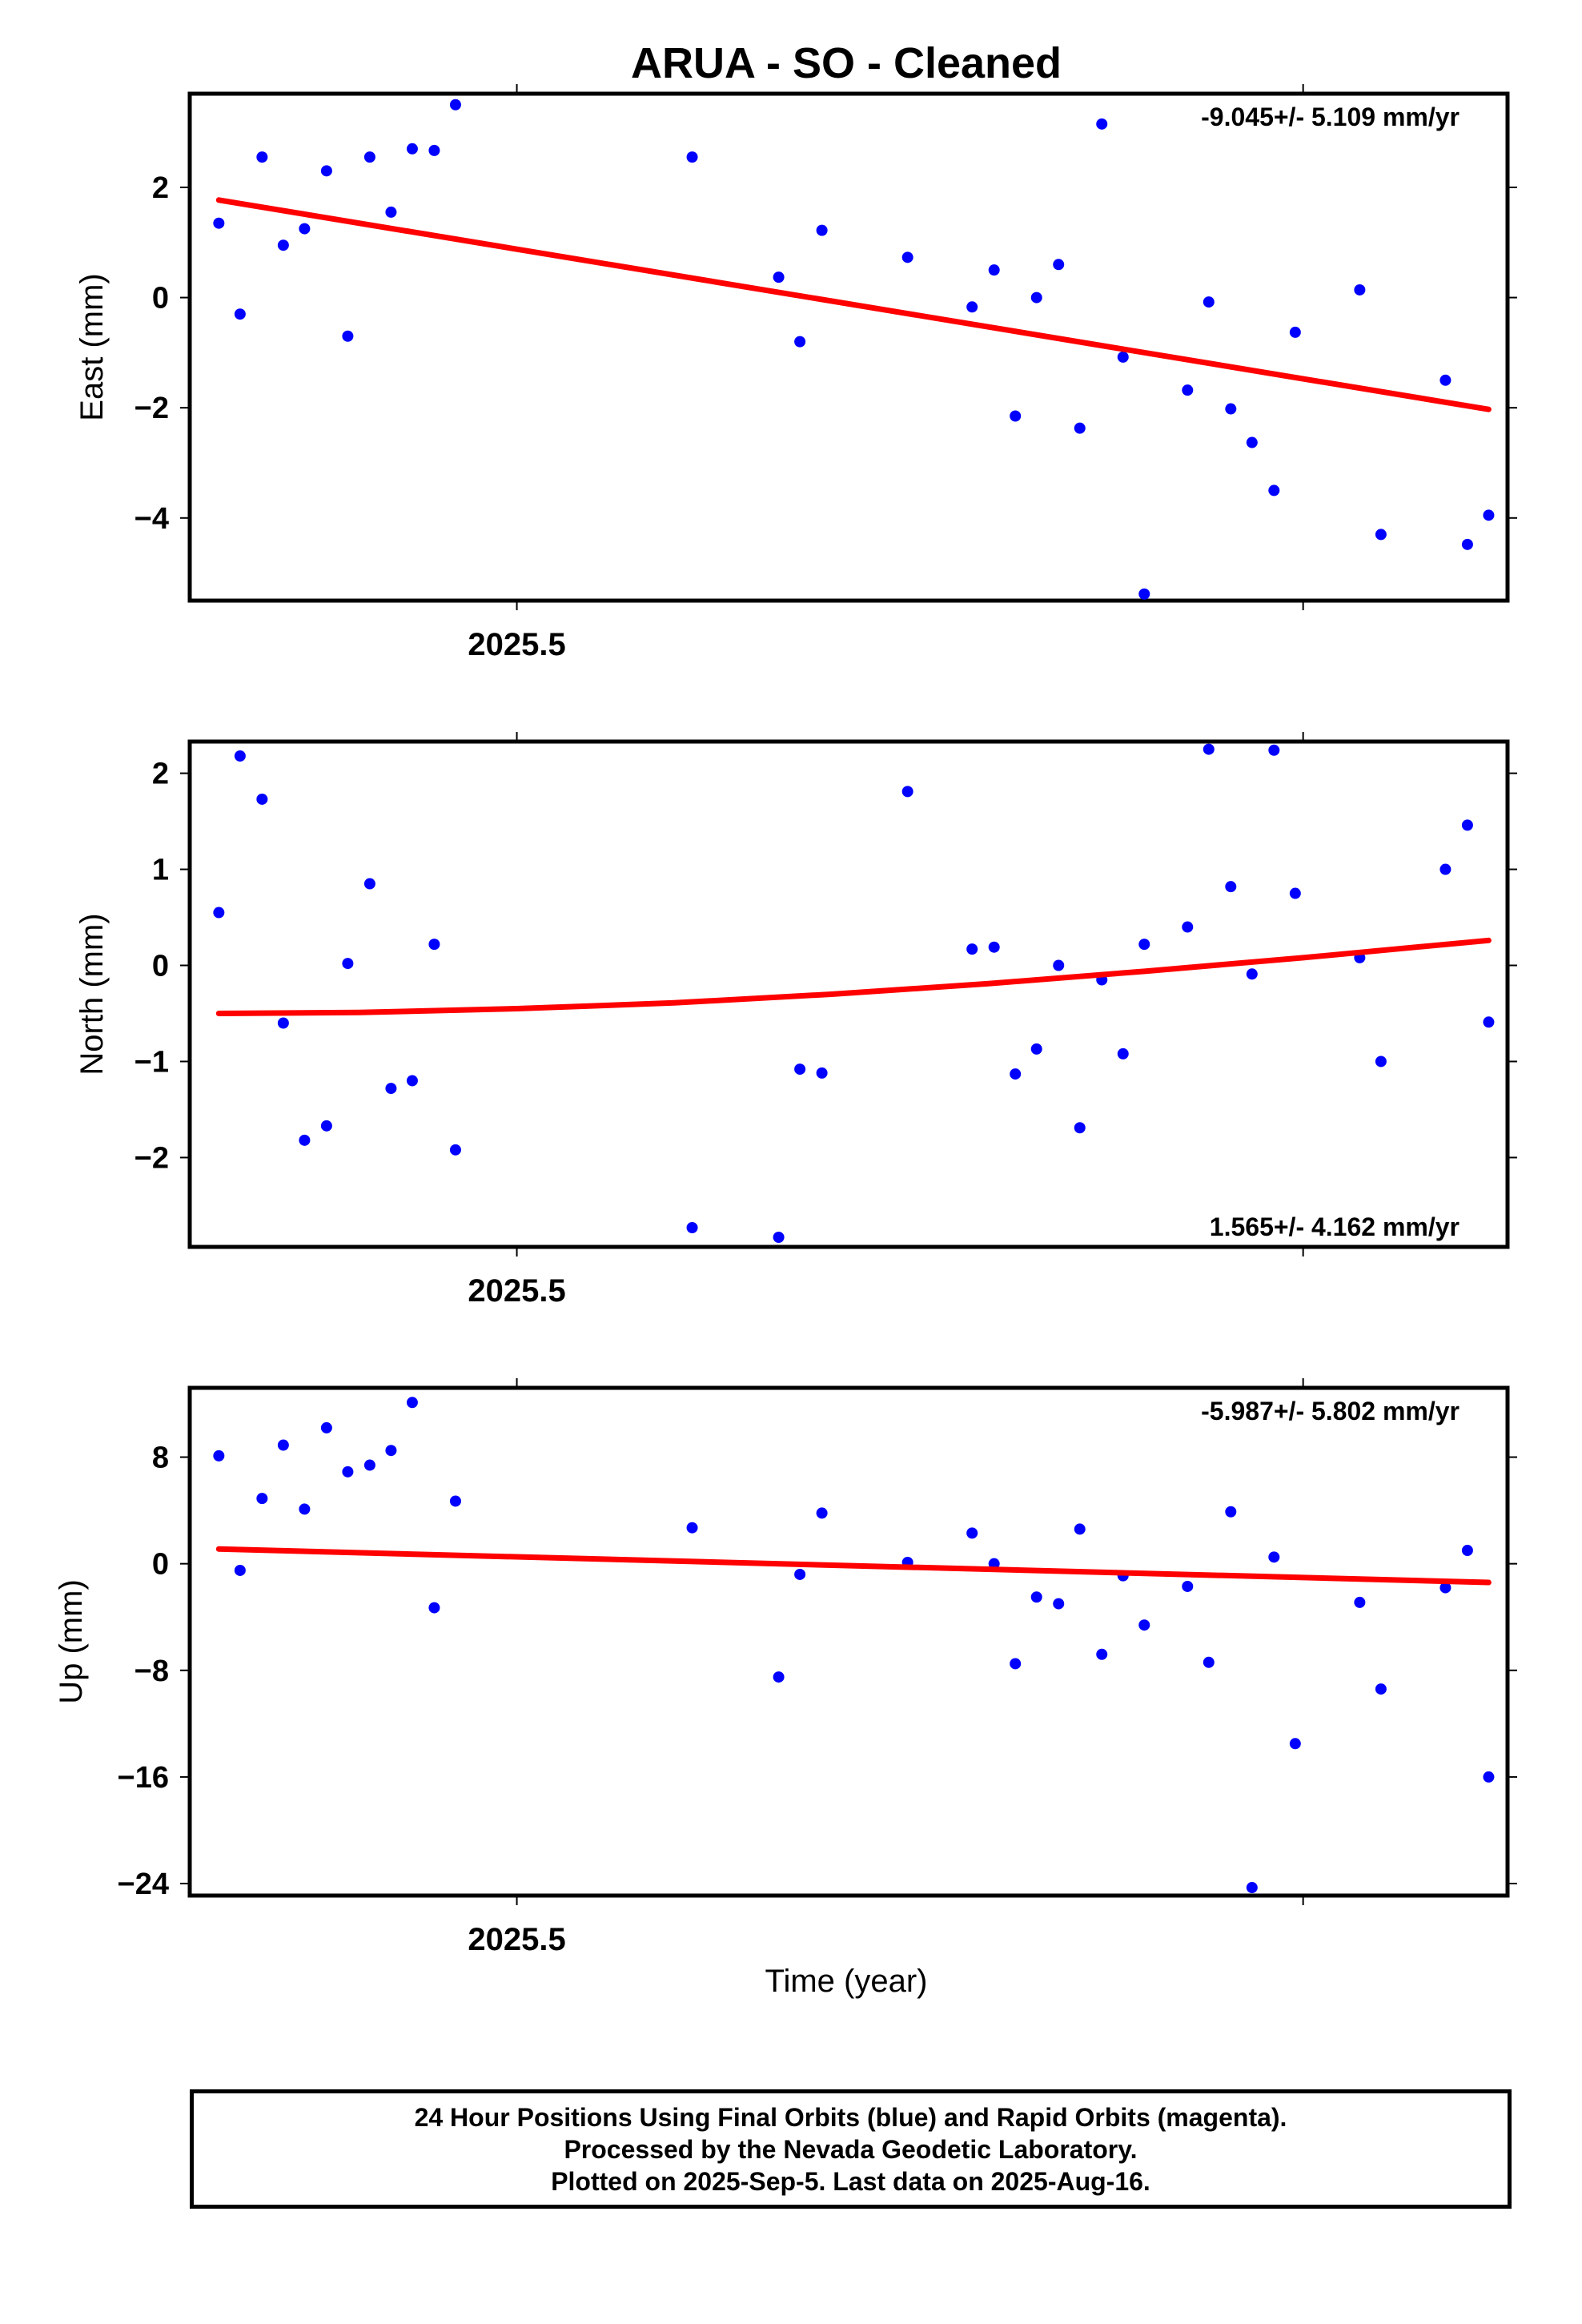 This screenshot has width=1582, height=2324. I want to click on y-tick-label: −1, so click(152, 1062).